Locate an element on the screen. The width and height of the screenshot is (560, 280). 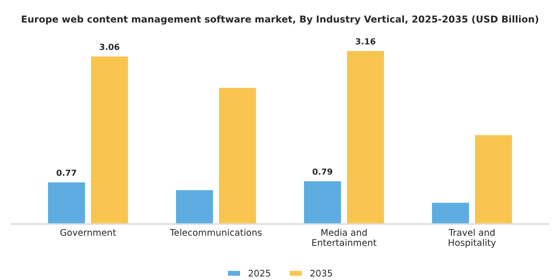
data-label: 3.06 is located at coordinates (110, 47).